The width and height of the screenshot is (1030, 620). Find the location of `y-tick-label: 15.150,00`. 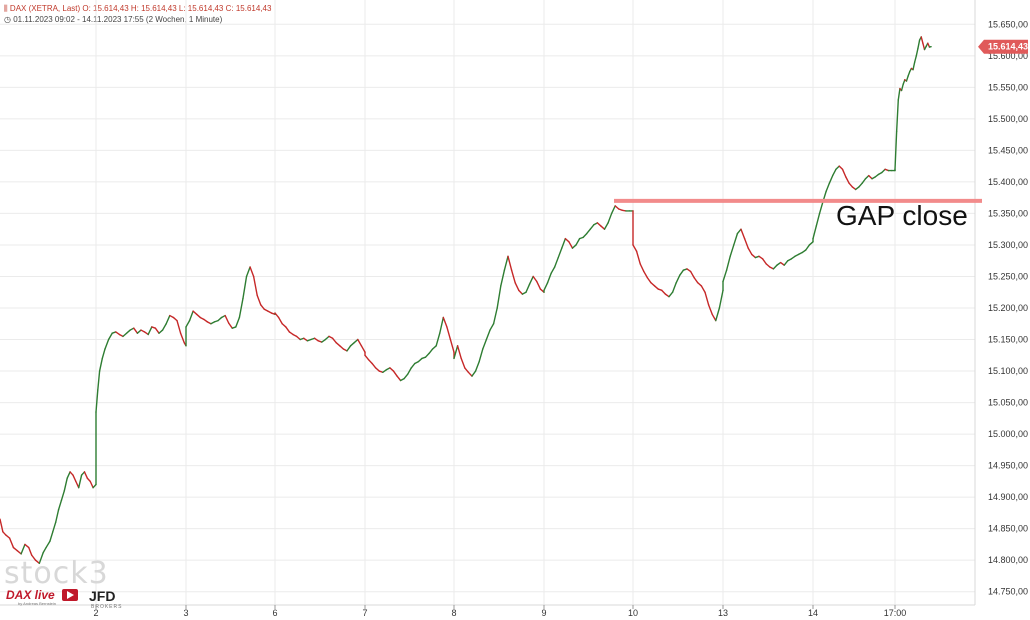

y-tick-label: 15.150,00 is located at coordinates (1008, 340).